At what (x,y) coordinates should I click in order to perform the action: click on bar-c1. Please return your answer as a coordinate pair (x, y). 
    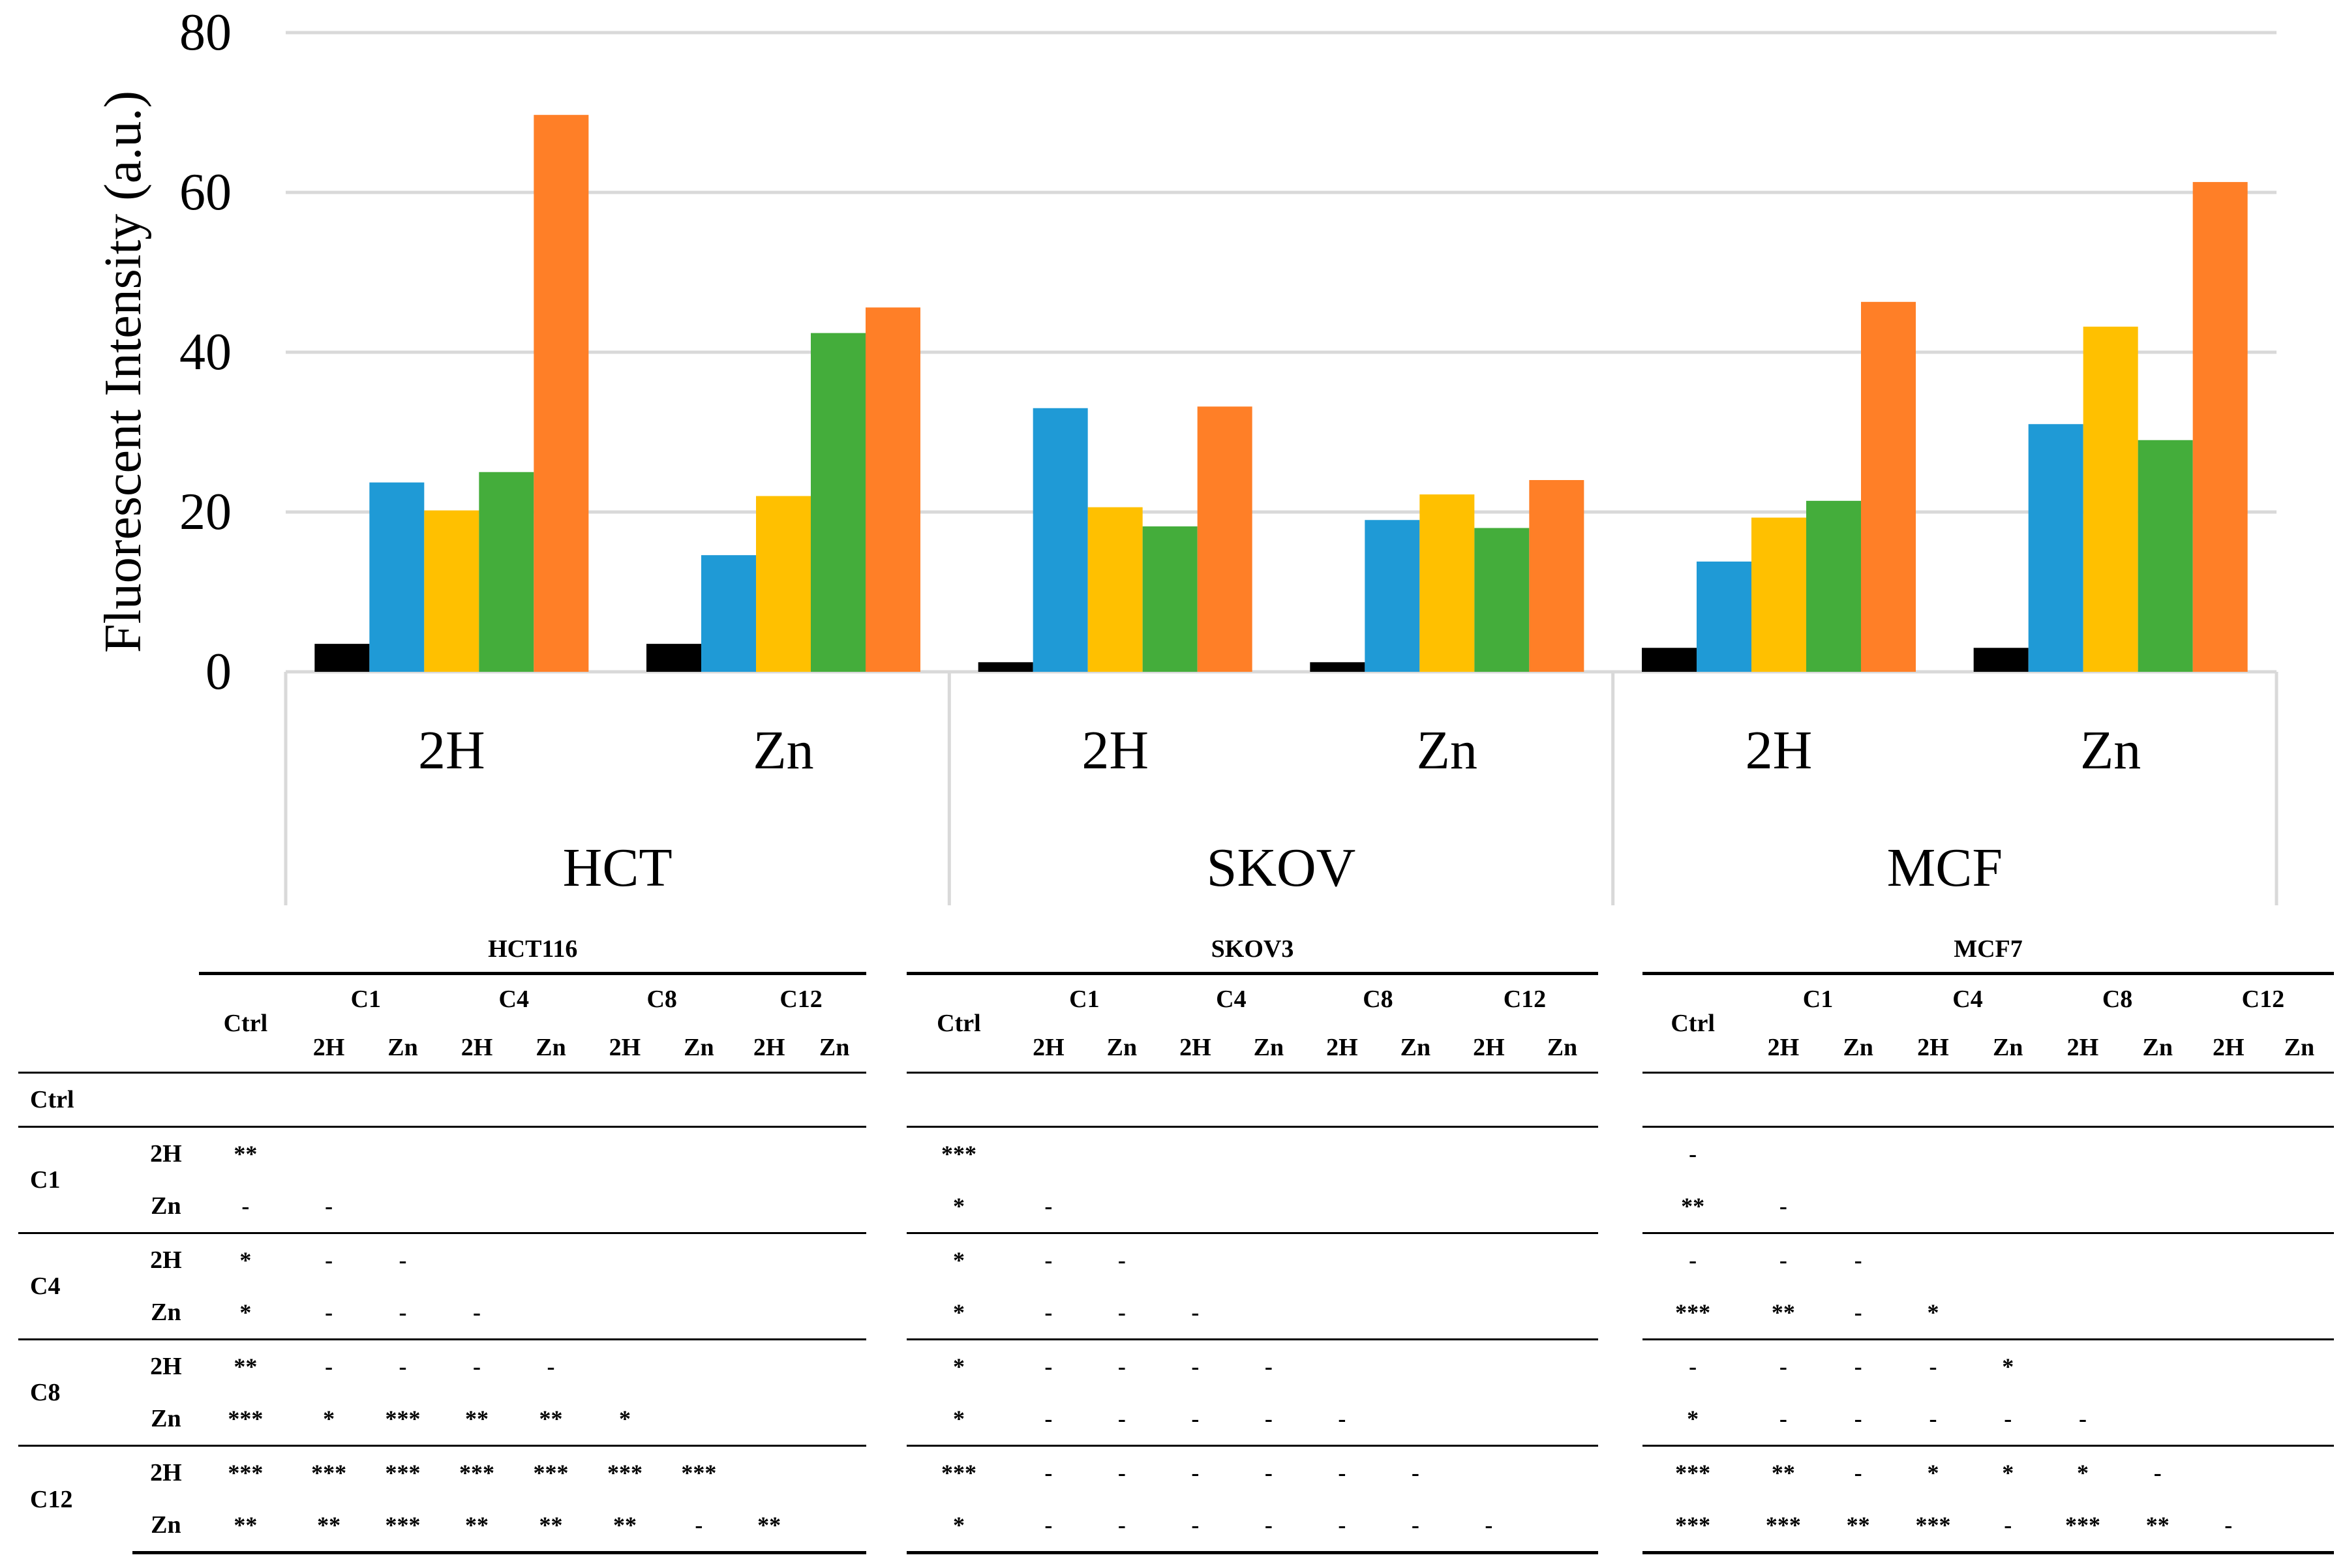
    Looking at the image, I should click on (1392, 596).